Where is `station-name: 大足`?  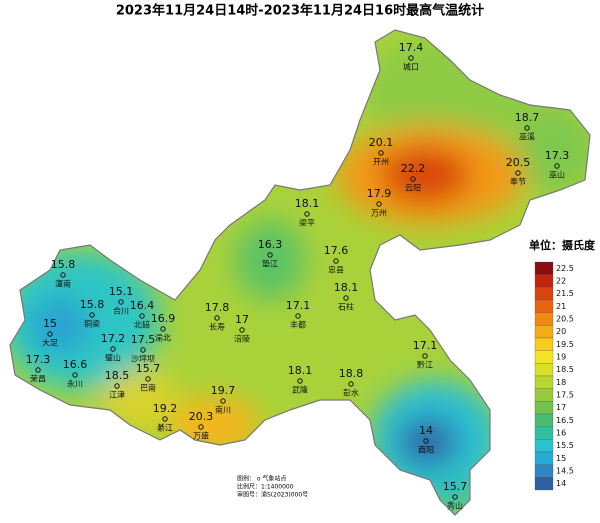 station-name: 大足 is located at coordinates (50, 343).